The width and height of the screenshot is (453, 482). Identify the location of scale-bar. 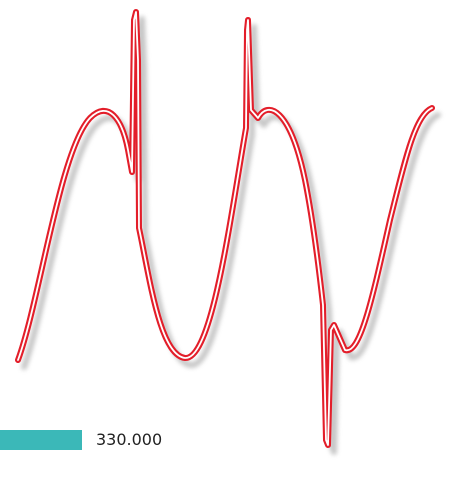
(41, 440).